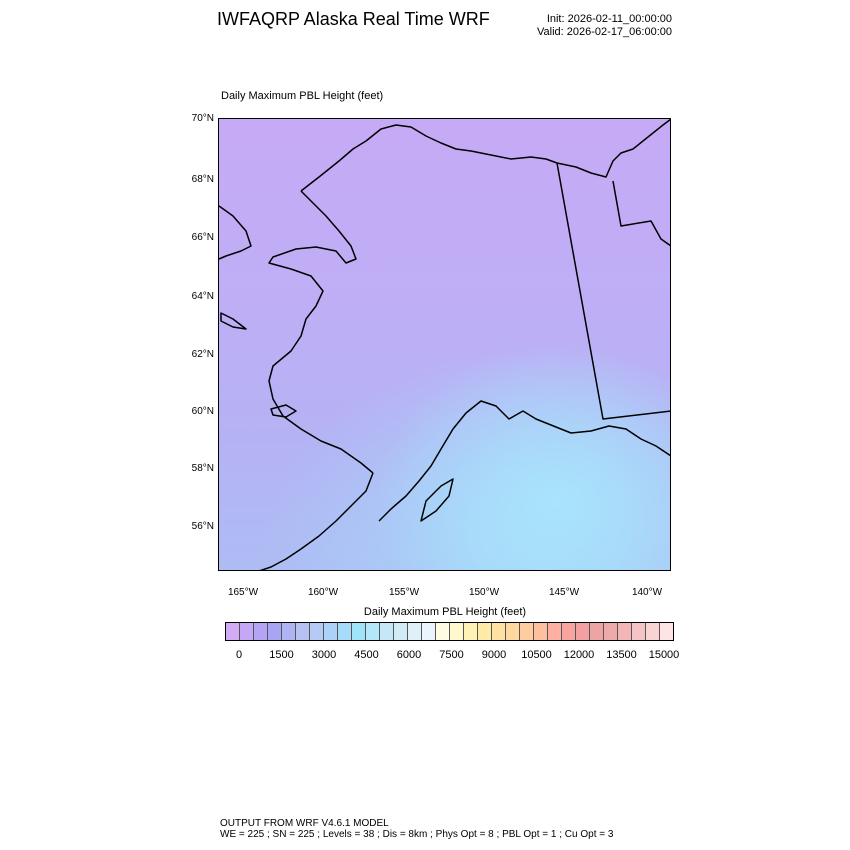  What do you see at coordinates (202, 296) in the screenshot?
I see `lat-label: 64°N` at bounding box center [202, 296].